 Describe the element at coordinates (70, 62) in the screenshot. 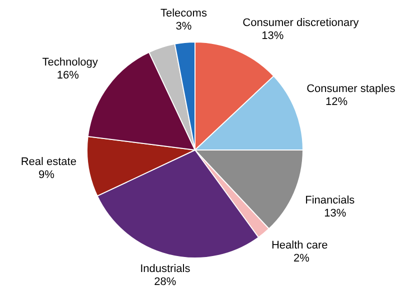

I see `slice-label: Technology` at that location.